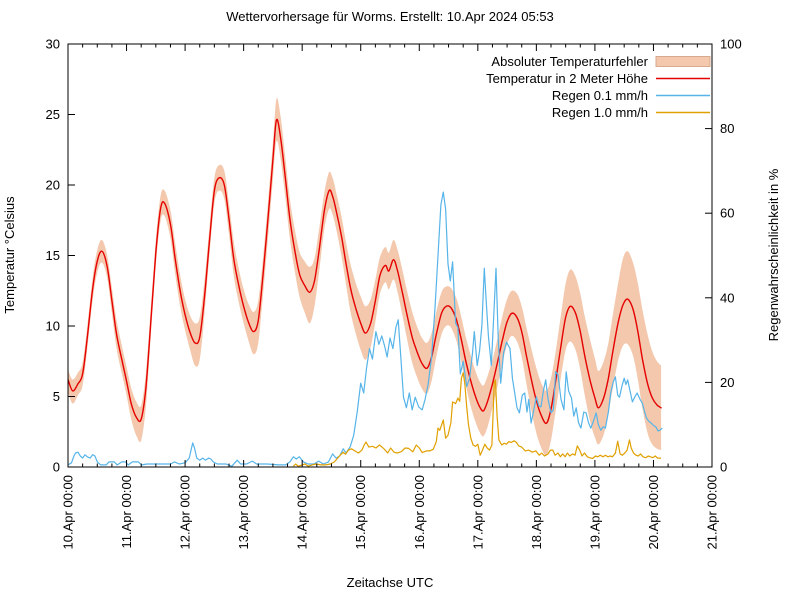 The image size is (800, 600). Describe the element at coordinates (53, 326) in the screenshot. I see `y-left-tick-label: 10` at that location.